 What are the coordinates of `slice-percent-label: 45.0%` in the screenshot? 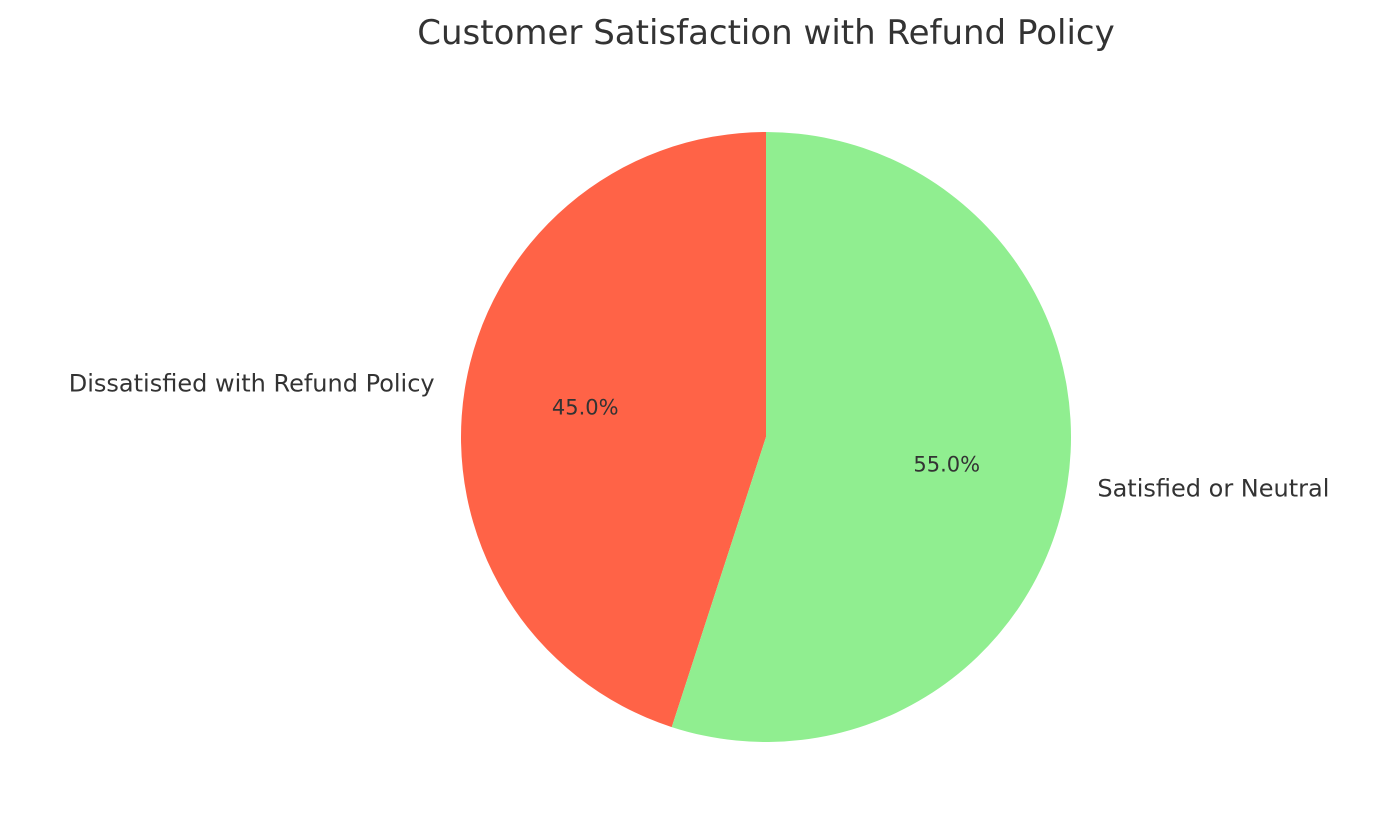 It's located at (585, 407).